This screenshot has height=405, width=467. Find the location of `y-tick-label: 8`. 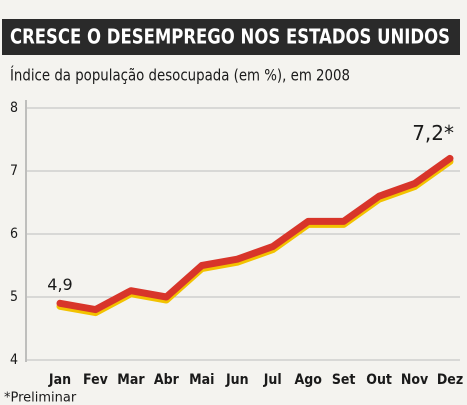

y-tick-label: 8 is located at coordinates (14, 108).